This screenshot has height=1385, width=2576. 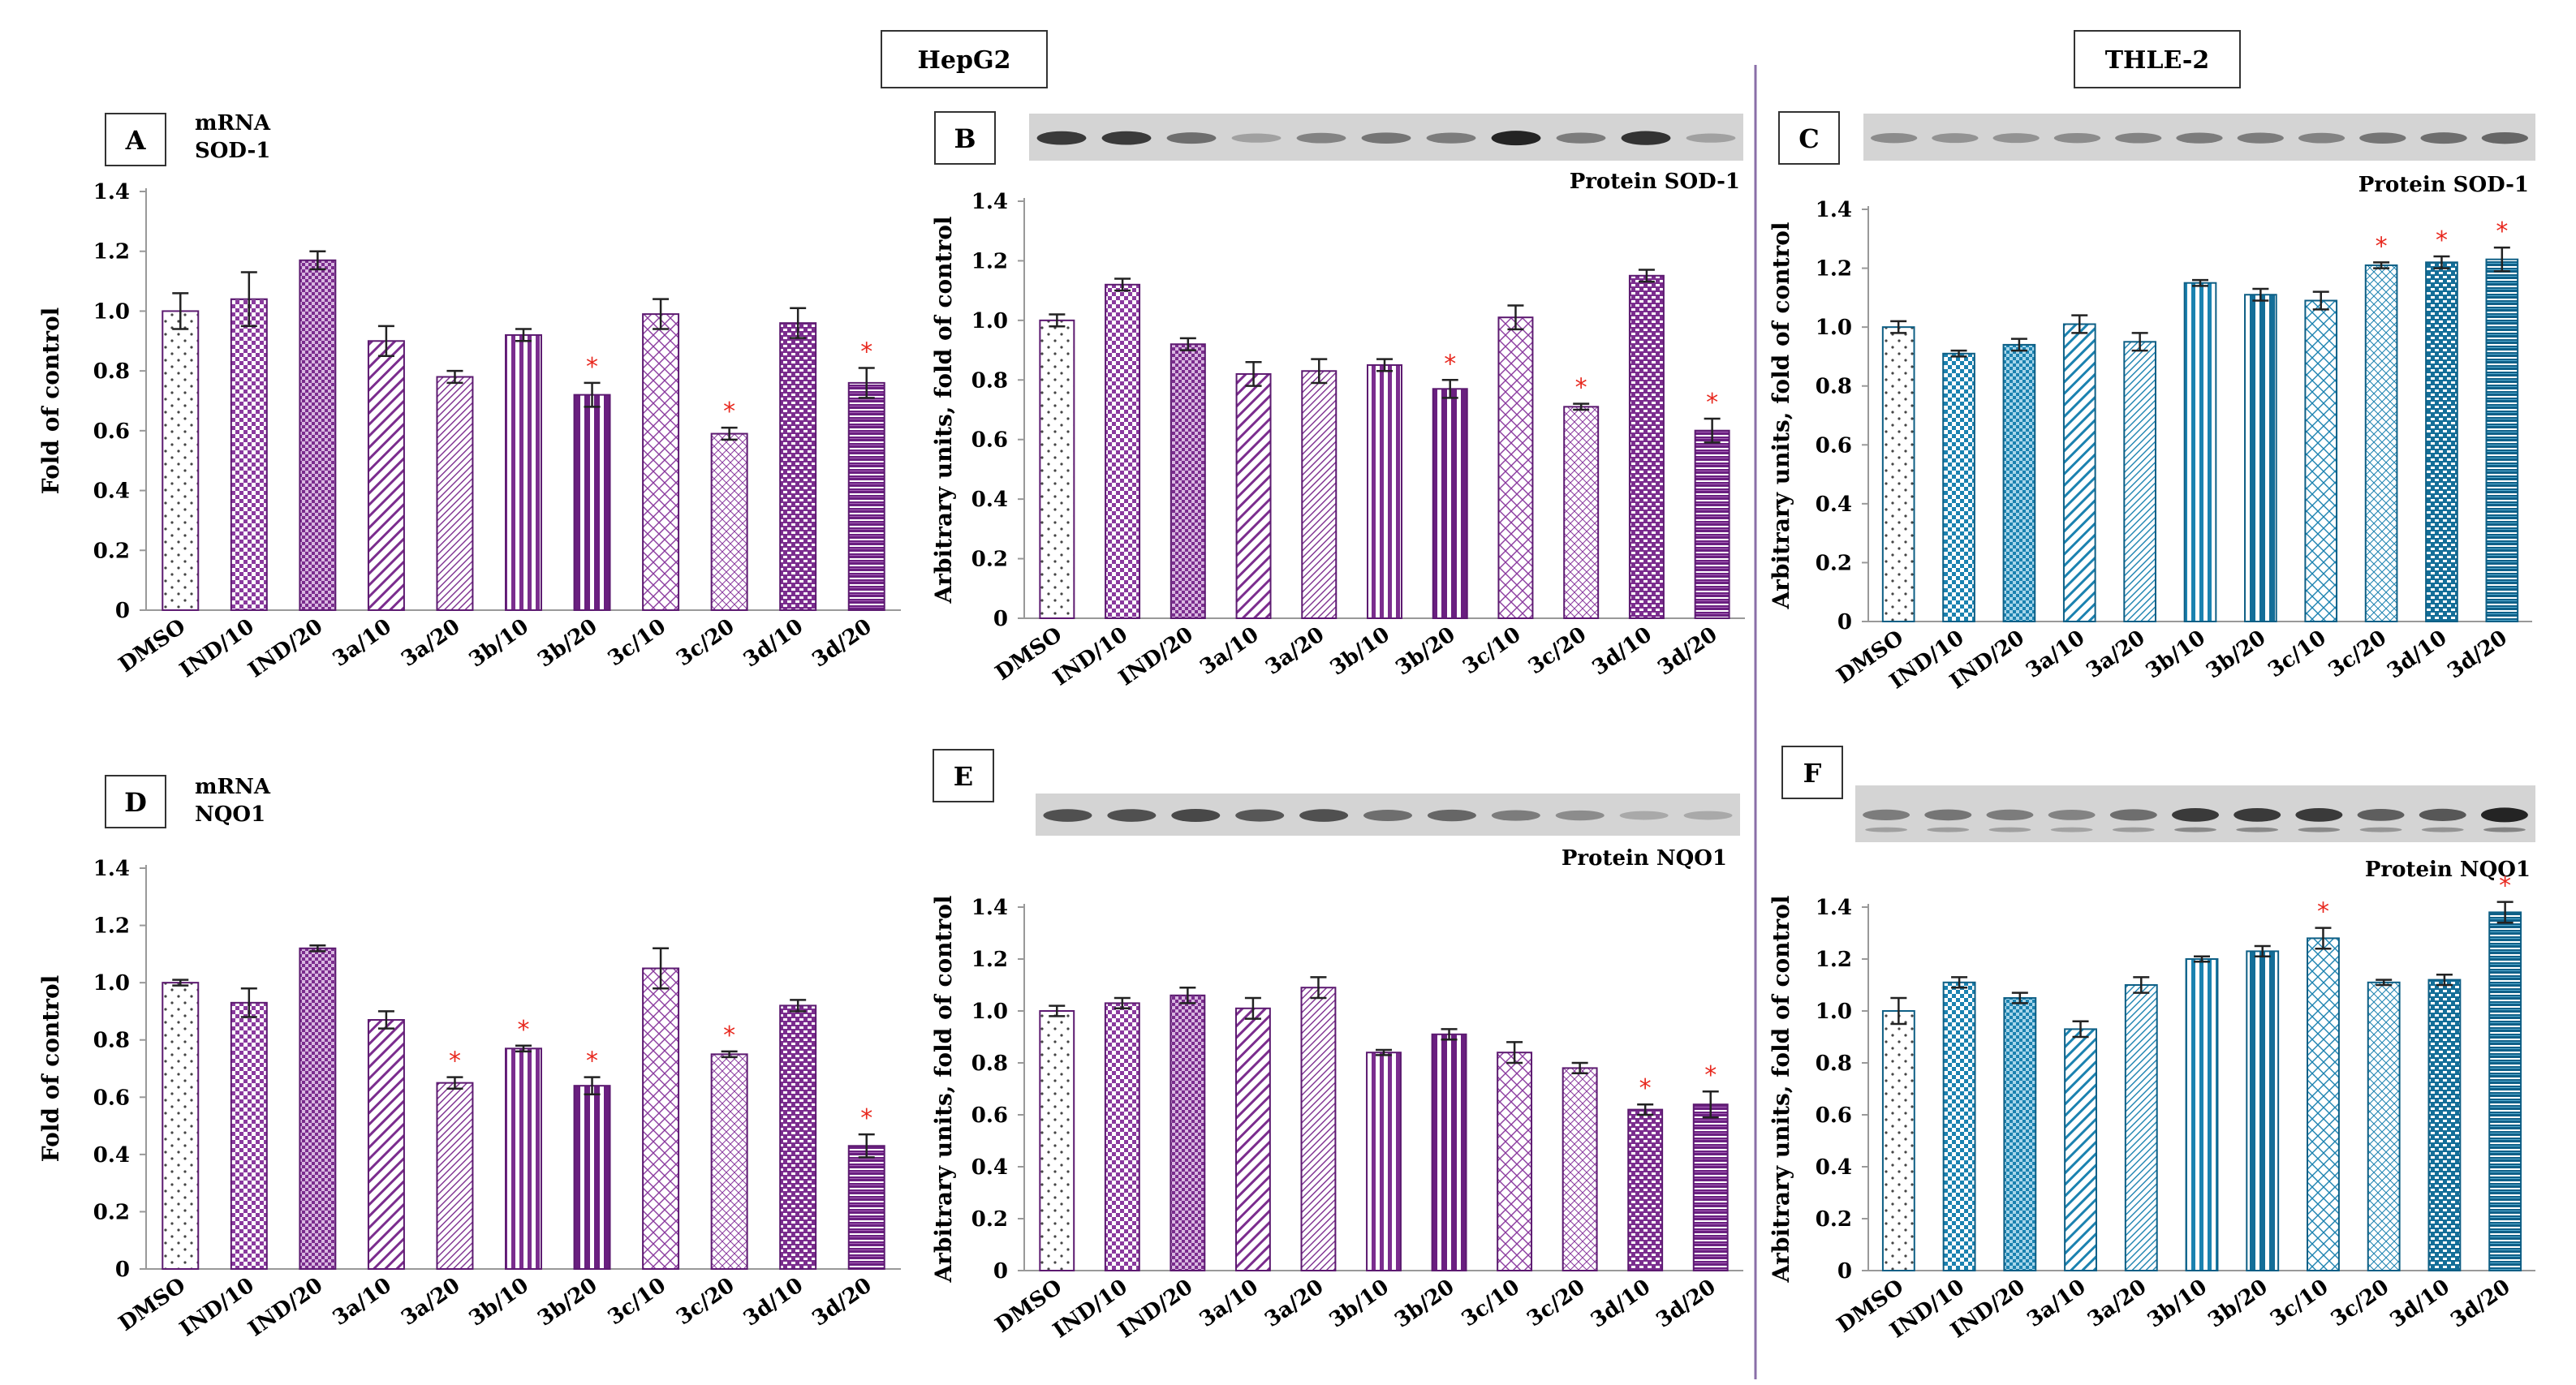 I want to click on panel-letter-box, so click(x=1809, y=138).